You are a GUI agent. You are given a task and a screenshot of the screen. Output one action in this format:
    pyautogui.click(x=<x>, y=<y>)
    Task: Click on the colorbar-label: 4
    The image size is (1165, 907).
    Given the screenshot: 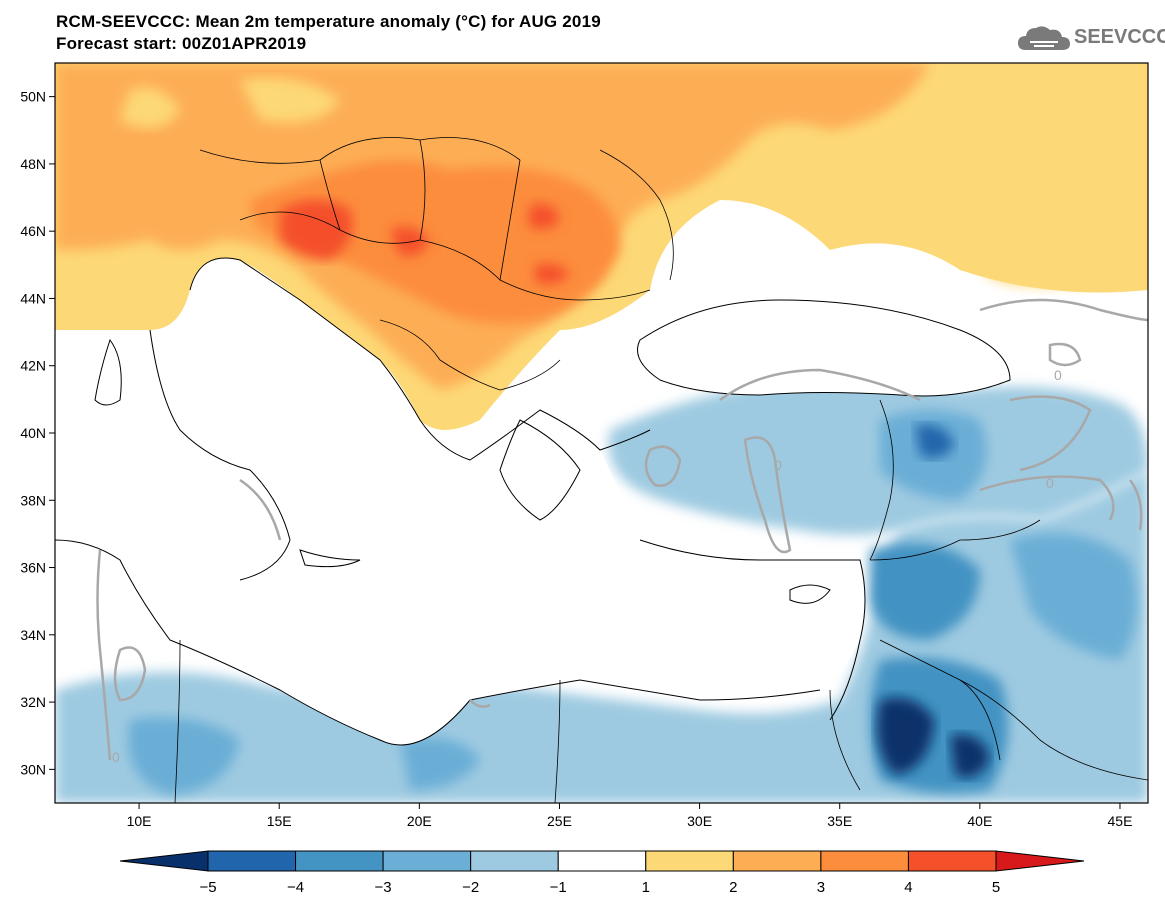 What is the action you would take?
    pyautogui.click(x=908, y=887)
    